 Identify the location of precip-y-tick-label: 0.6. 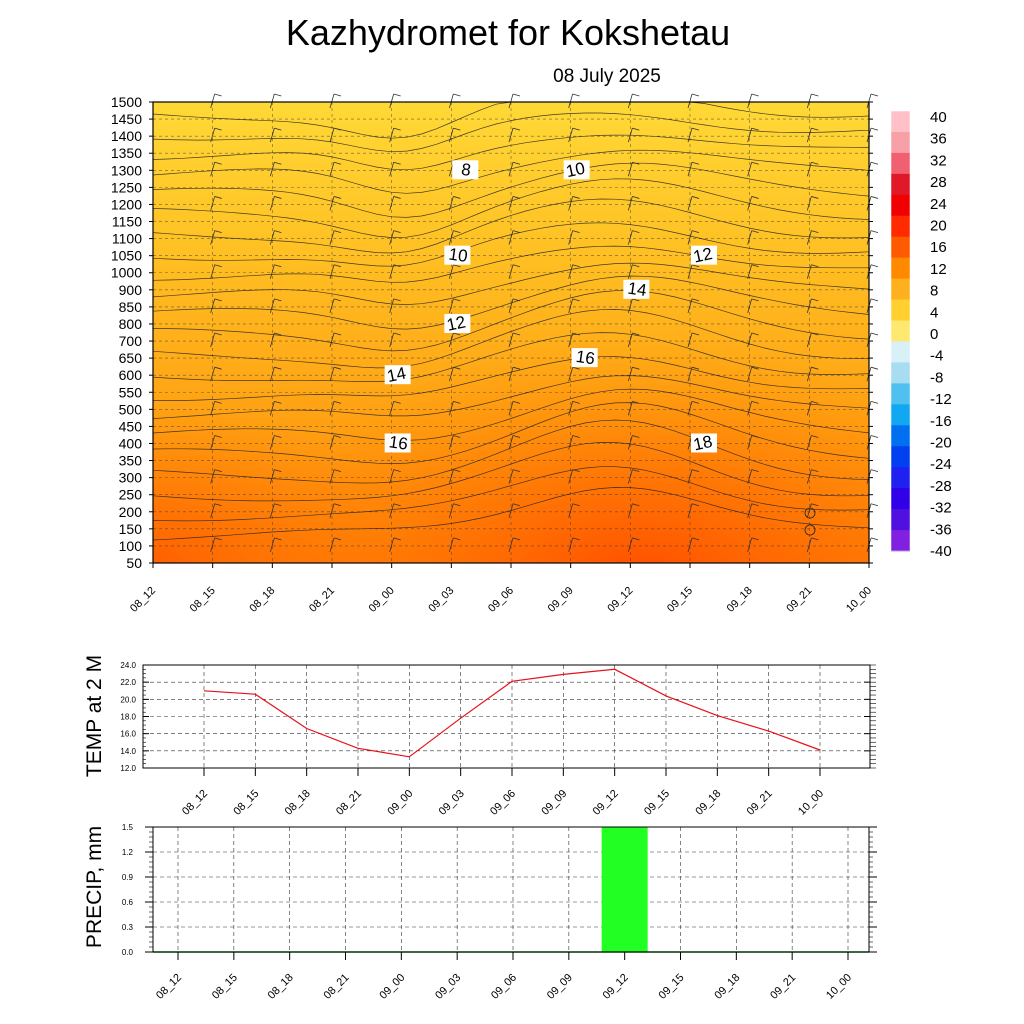
(128, 902).